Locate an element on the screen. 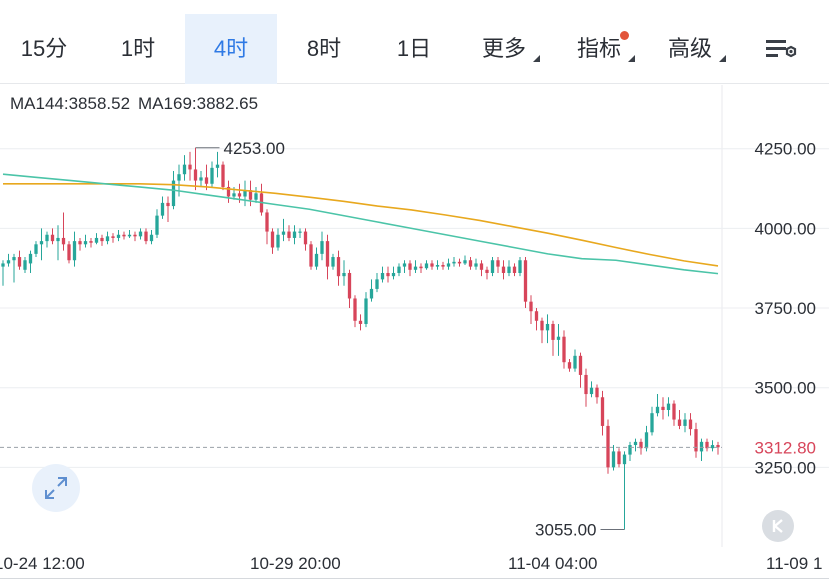 This screenshot has width=829, height=585. tab-label: 高级 is located at coordinates (689, 48).